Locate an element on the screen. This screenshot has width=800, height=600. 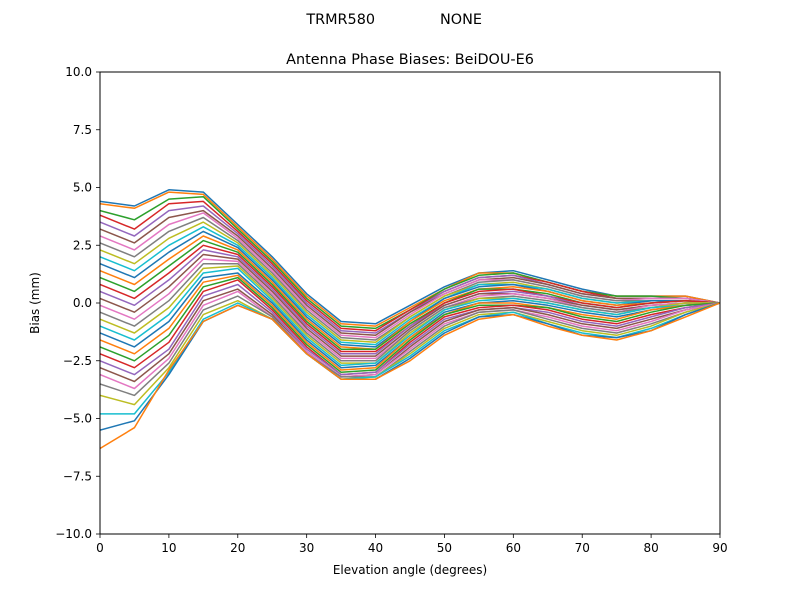
suptitle-radome: NONE is located at coordinates (461, 20).